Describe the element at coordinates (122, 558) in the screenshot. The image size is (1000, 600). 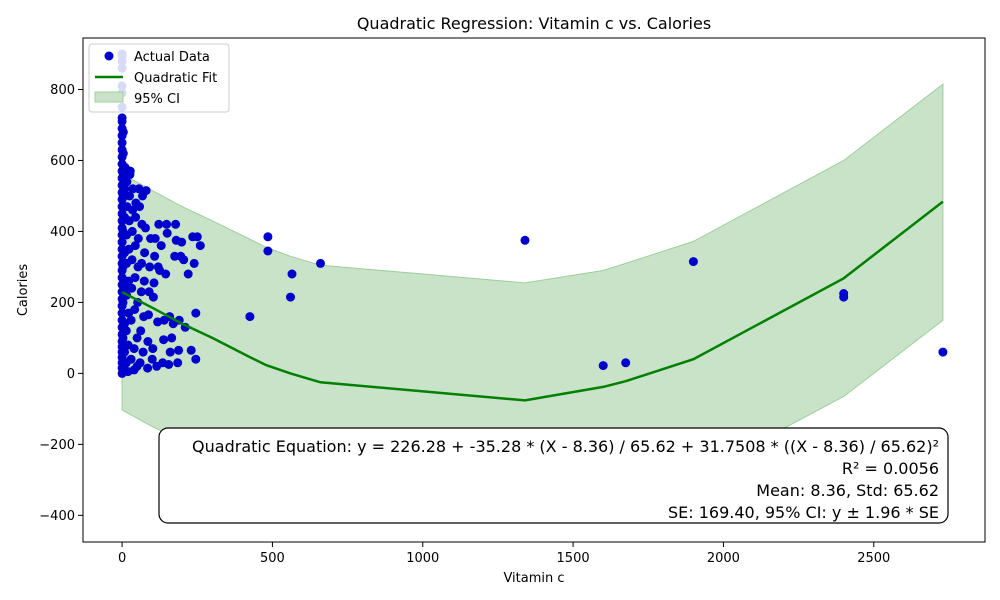
I see `x-tick-label: 0` at that location.